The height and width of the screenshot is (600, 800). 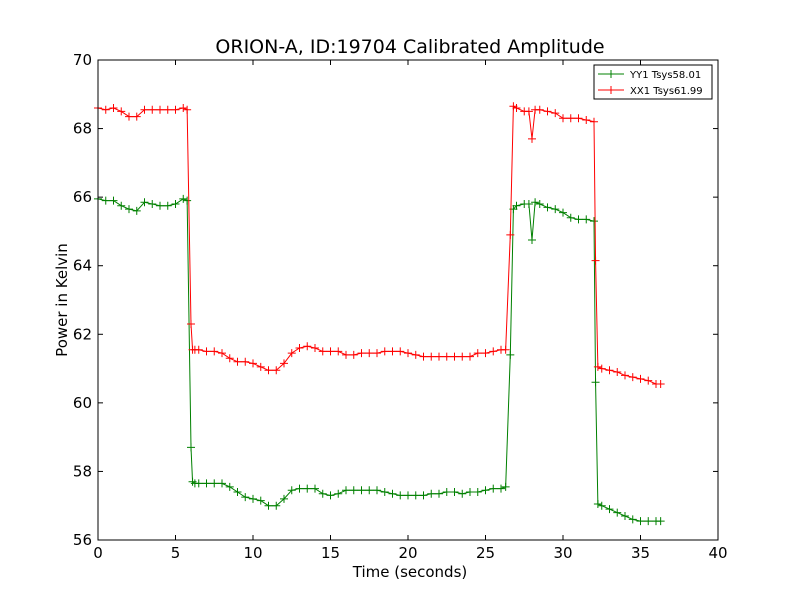 I want to click on legend-box, so click(x=653, y=82).